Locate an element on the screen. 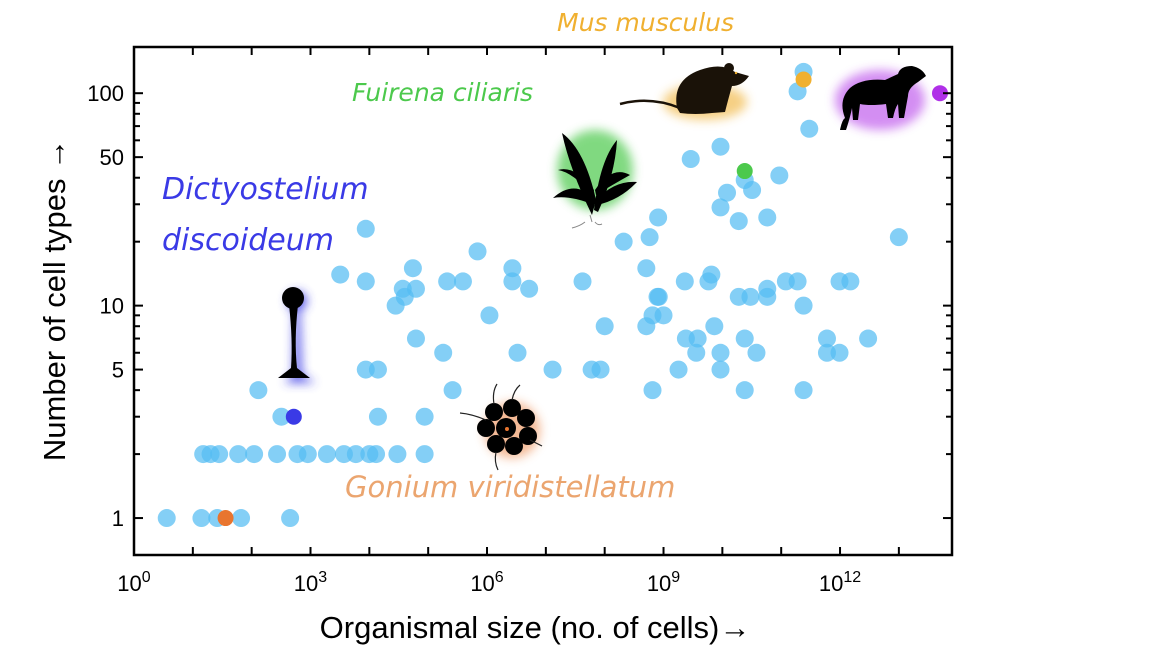 This screenshot has width=1158, height=672. highlight-point-gonium-viridistellatum is located at coordinates (225, 518).